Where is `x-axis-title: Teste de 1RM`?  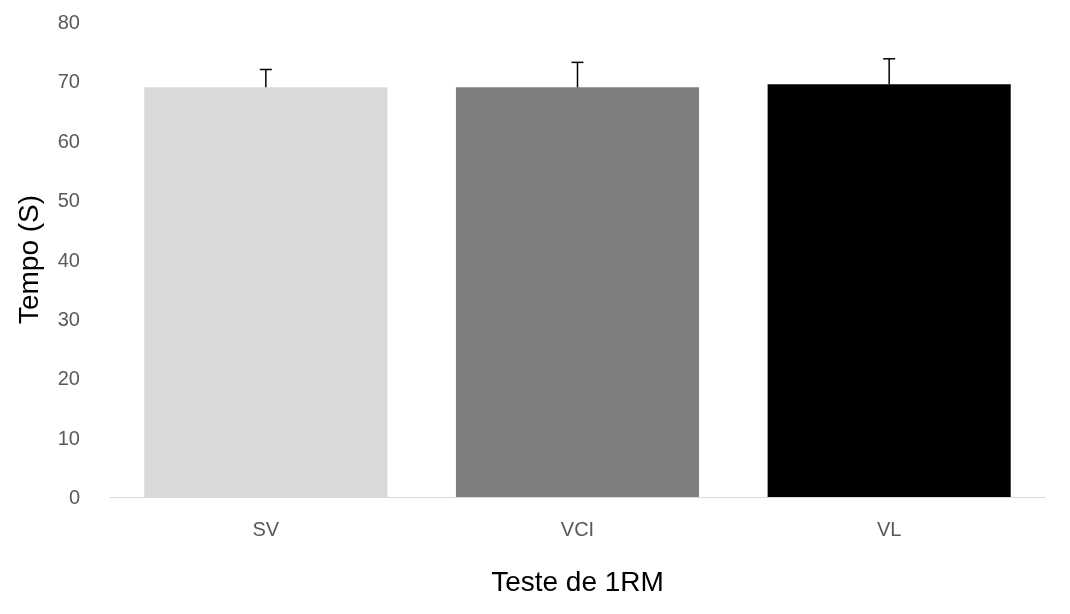 x-axis-title: Teste de 1RM is located at coordinates (577, 581).